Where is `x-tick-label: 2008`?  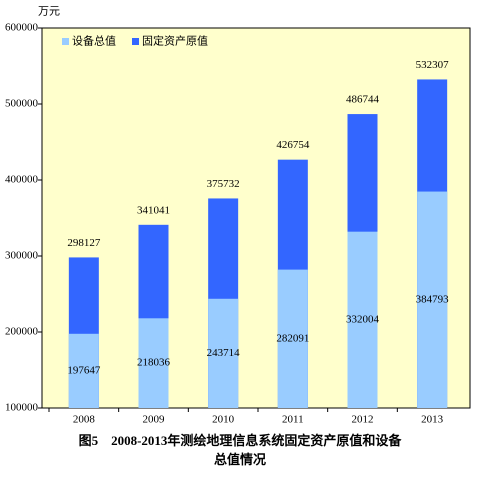 x-tick-label: 2008 is located at coordinates (84, 420).